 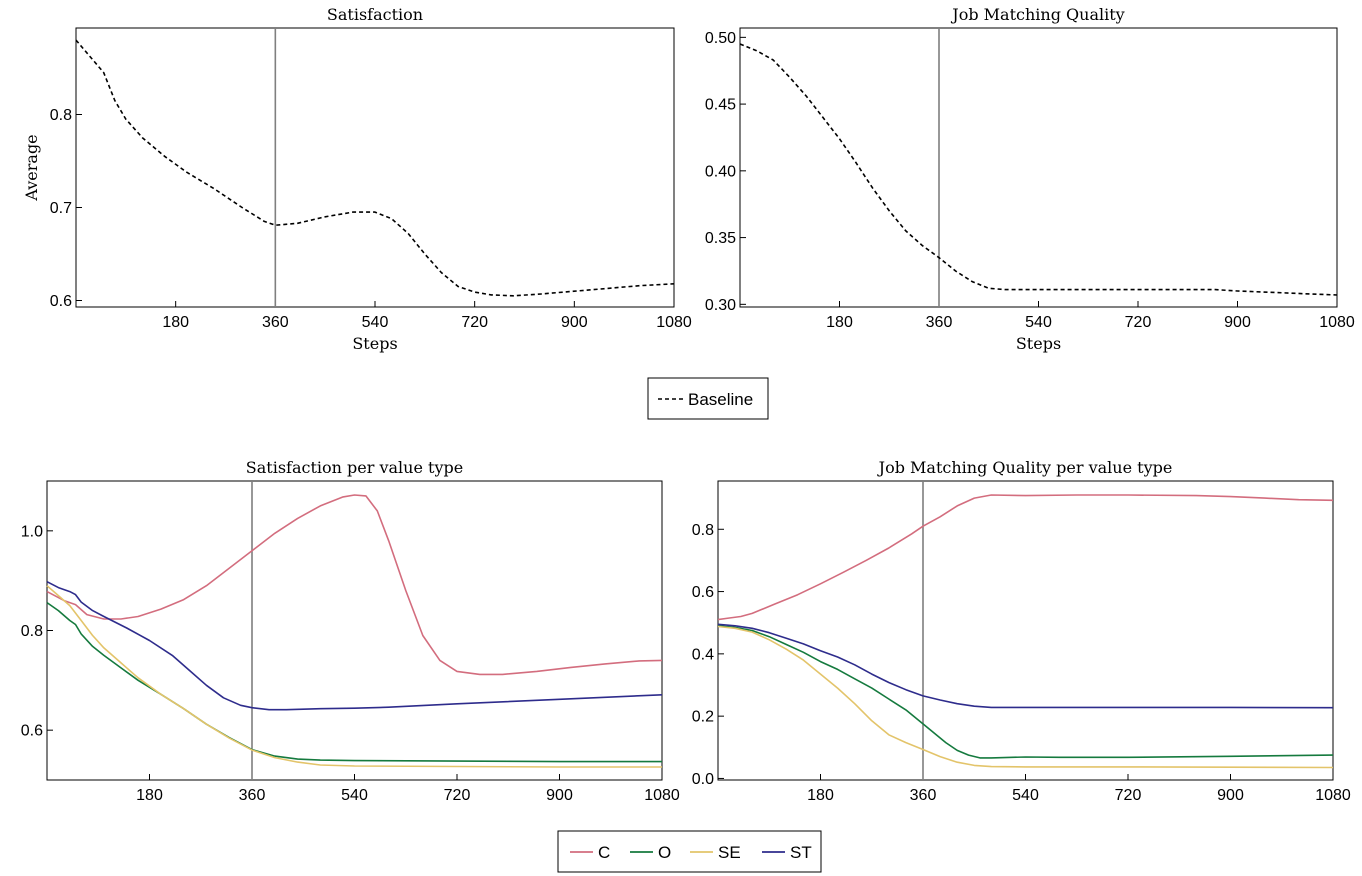 I want to click on legend-bottom: C O SE ST, so click(x=689, y=851).